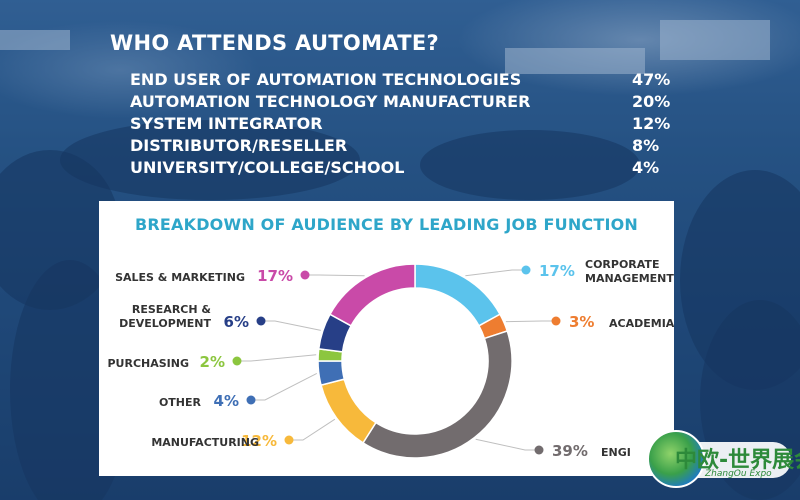 The height and width of the screenshot is (500, 800). What do you see at coordinates (239, 145) in the screenshot?
I see `attendee-label: DISTRIBUTOR/RESELLER` at bounding box center [239, 145].